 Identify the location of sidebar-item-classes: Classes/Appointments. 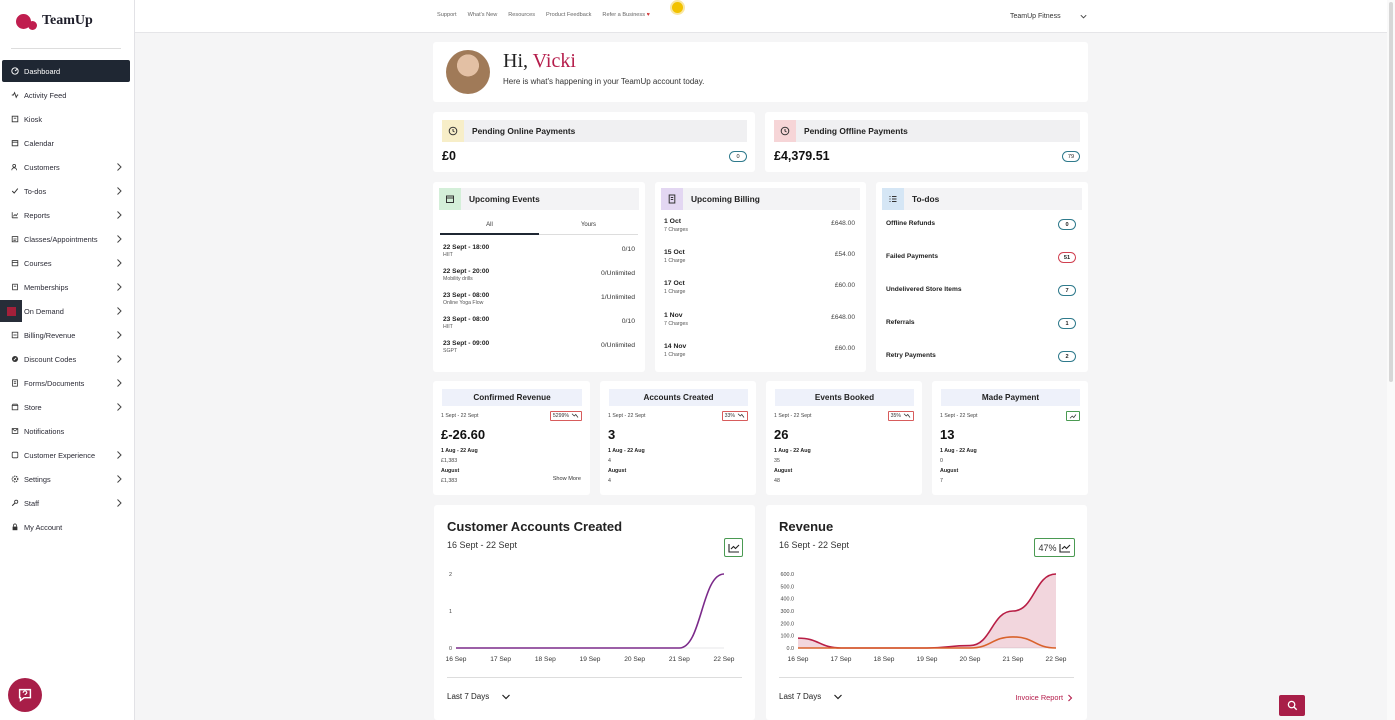
(66, 239).